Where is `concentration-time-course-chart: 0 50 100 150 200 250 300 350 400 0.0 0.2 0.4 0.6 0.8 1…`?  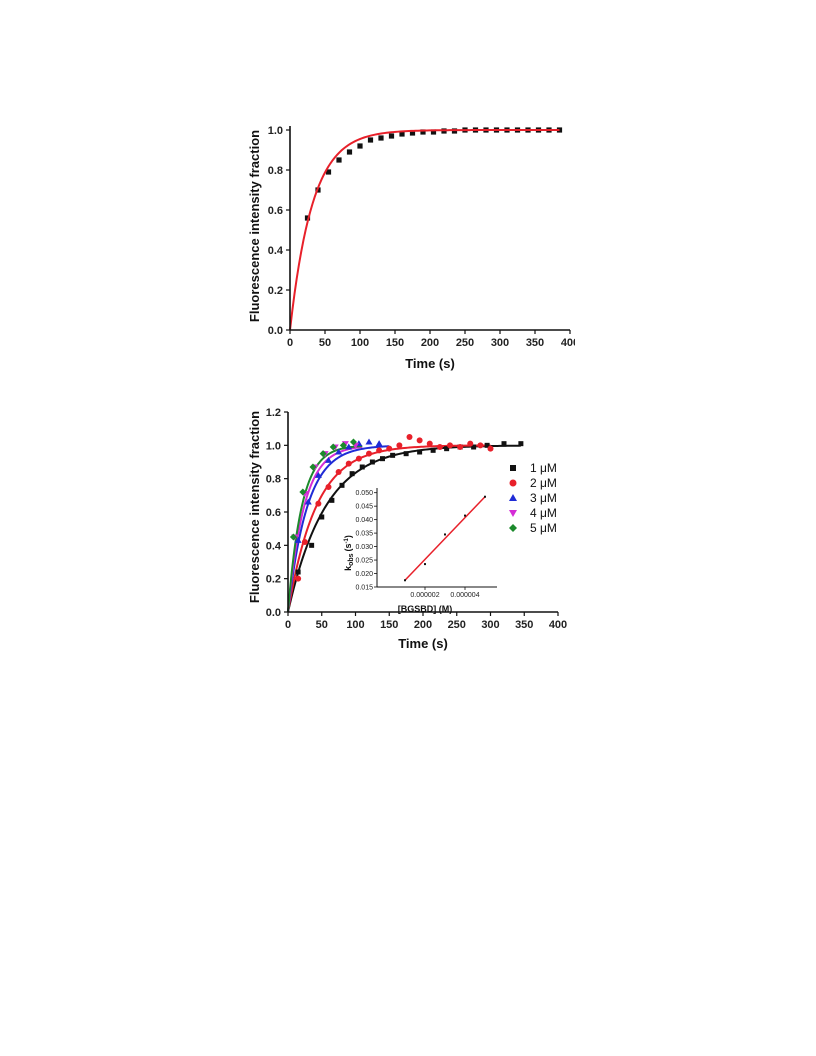
concentration-time-course-chart: 0 50 100 150 200 250 300 350 400 0.0 0.2 0.4 0.6 0.8 1… is located at coordinates (407, 529).